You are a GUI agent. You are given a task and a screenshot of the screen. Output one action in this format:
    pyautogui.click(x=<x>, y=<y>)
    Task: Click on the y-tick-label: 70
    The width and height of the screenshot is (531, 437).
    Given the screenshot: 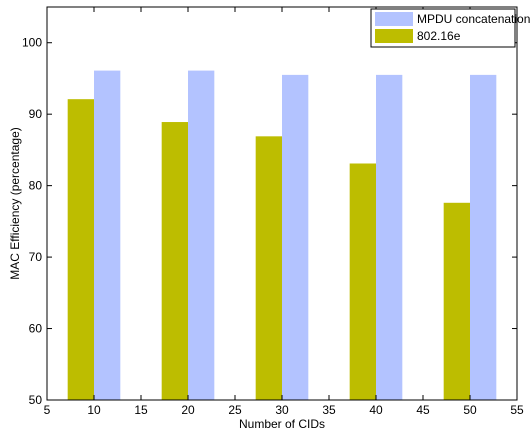 What is the action you would take?
    pyautogui.click(x=36, y=257)
    